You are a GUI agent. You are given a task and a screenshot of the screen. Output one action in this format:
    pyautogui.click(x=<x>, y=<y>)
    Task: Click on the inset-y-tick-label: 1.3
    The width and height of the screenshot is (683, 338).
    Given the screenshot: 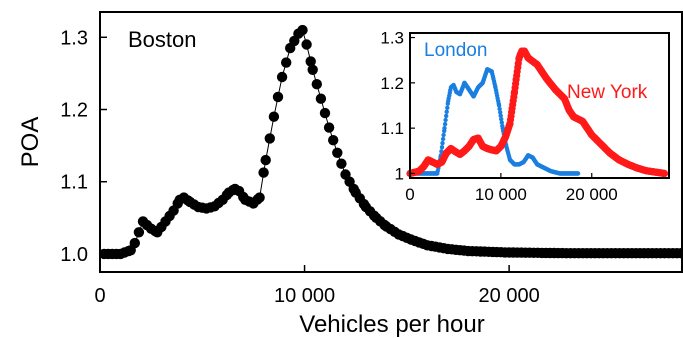 What is the action you would take?
    pyautogui.click(x=392, y=38)
    